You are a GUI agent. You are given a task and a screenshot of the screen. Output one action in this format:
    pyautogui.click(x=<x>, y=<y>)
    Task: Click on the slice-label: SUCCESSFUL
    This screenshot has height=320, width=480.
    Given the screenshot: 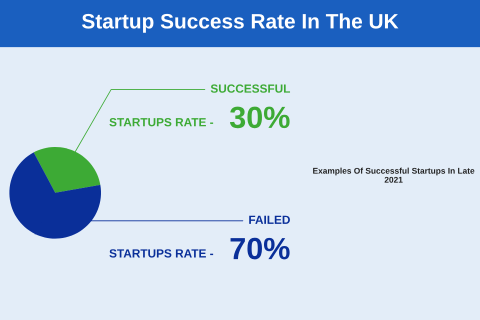 What is the action you would take?
    pyautogui.click(x=250, y=88)
    